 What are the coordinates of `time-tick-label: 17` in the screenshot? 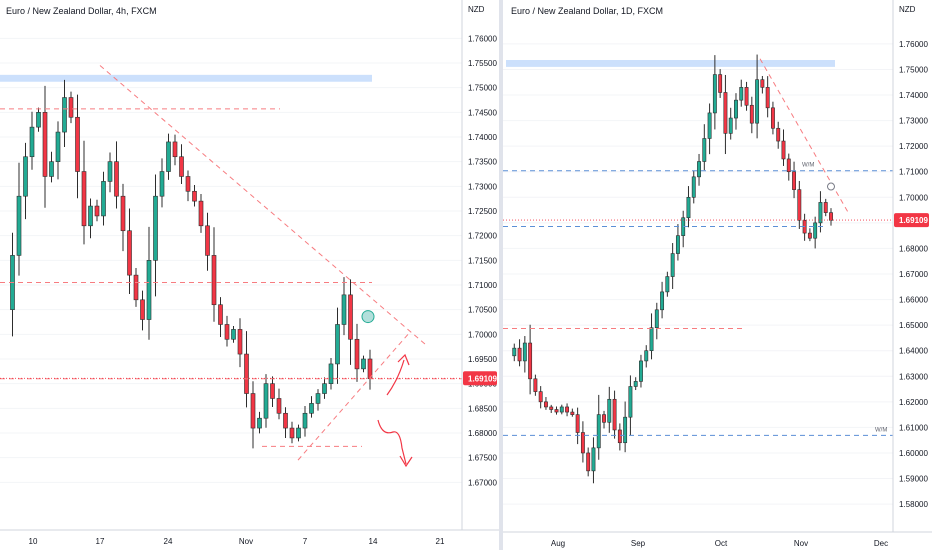 It's located at (100, 541).